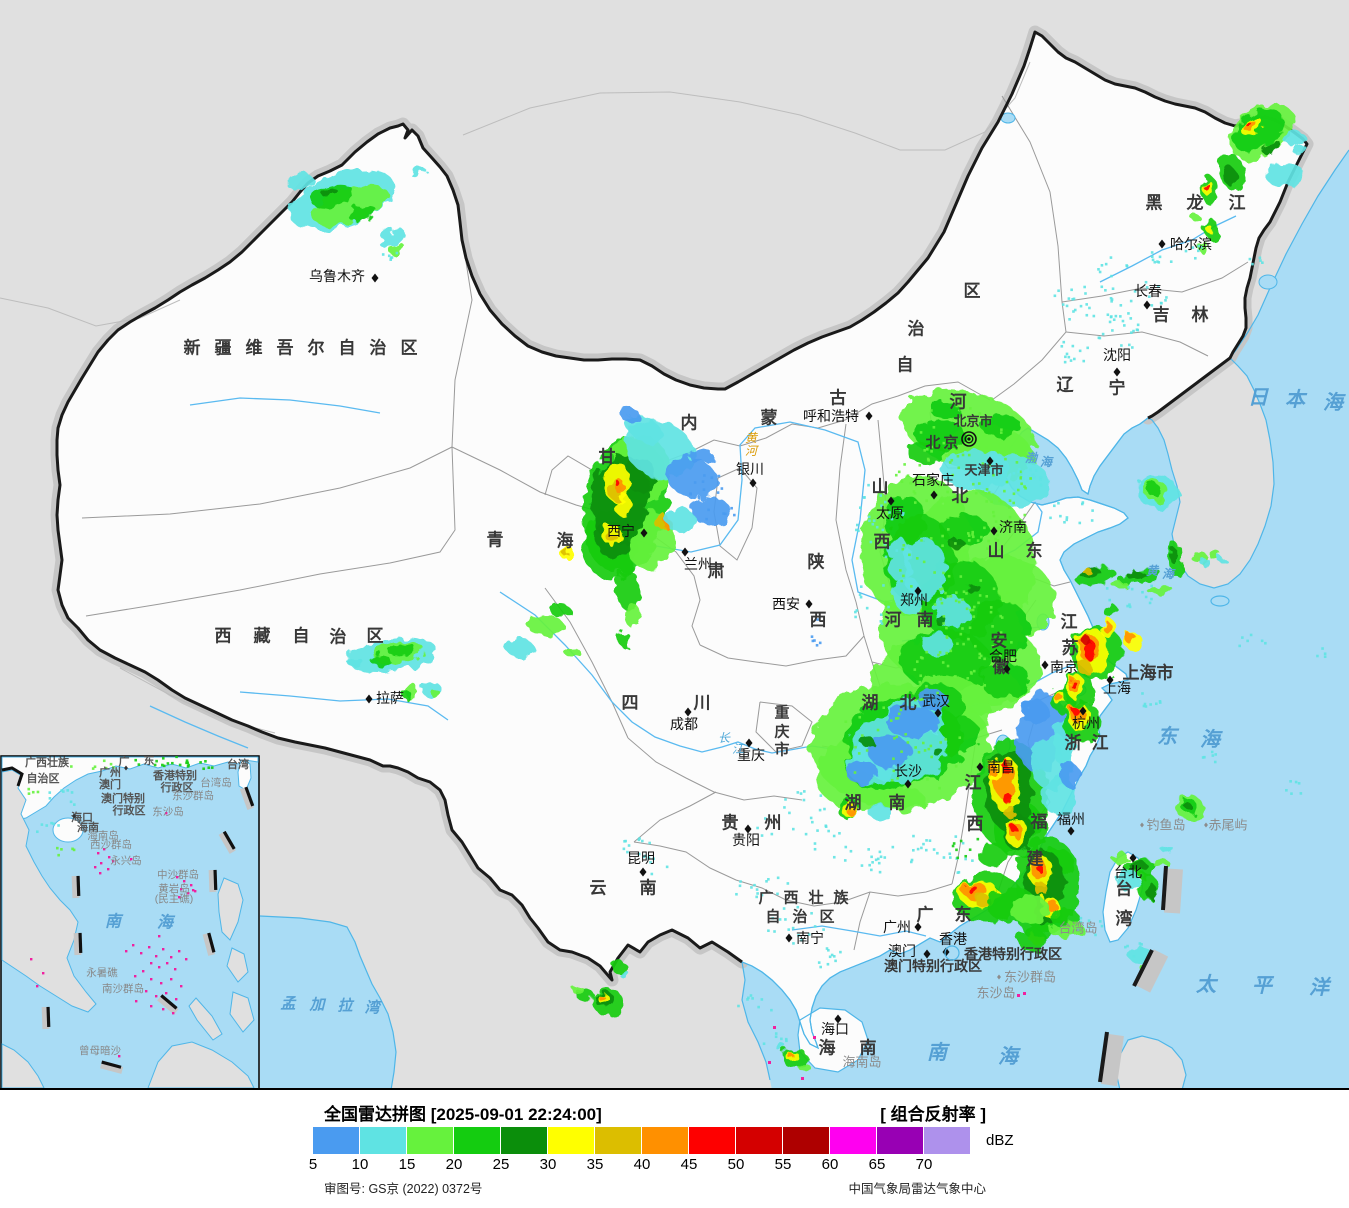 The height and width of the screenshot is (1208, 1349). I want to click on svg-text: 福, so click(1039, 822).